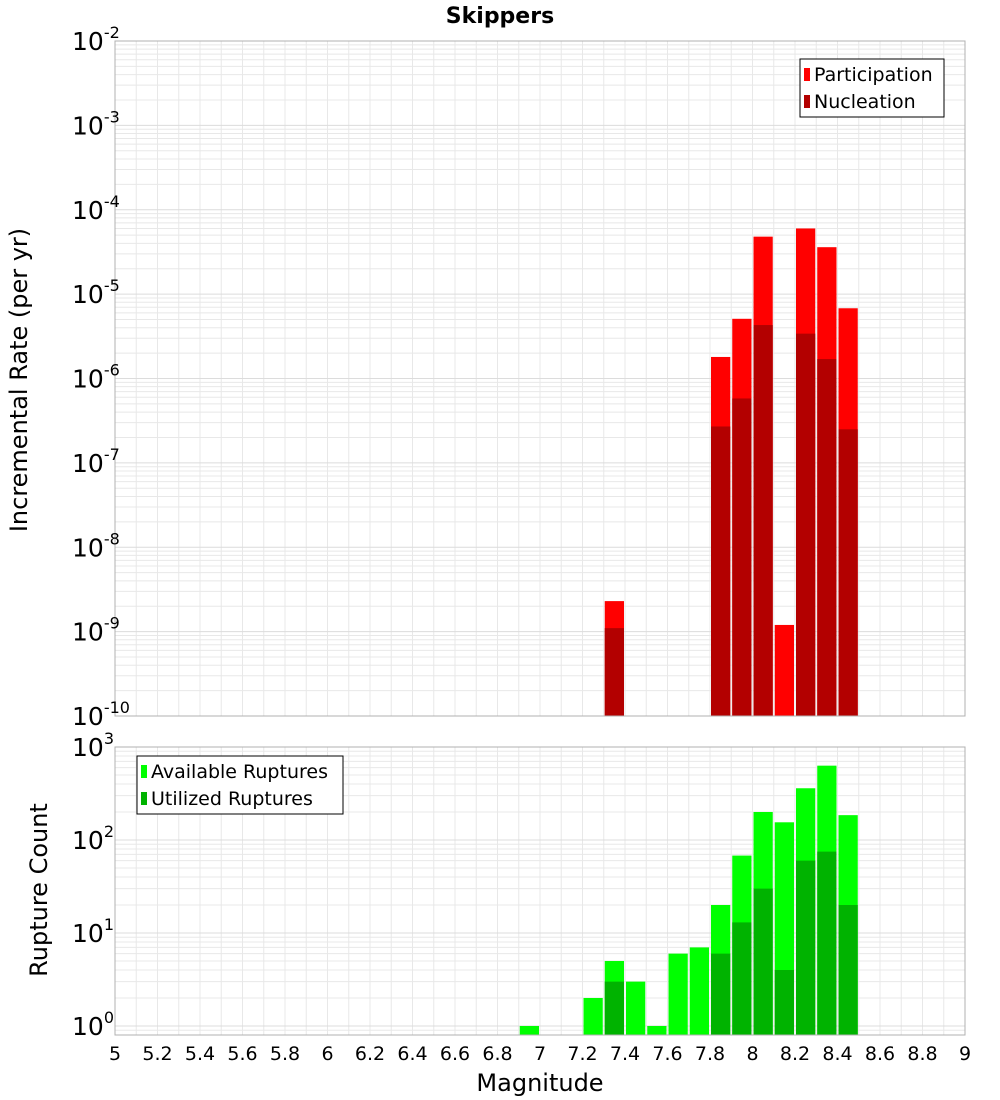 The image size is (1000, 1100). Describe the element at coordinates (540, 1054) in the screenshot. I see `x-tick-label: 7` at that location.